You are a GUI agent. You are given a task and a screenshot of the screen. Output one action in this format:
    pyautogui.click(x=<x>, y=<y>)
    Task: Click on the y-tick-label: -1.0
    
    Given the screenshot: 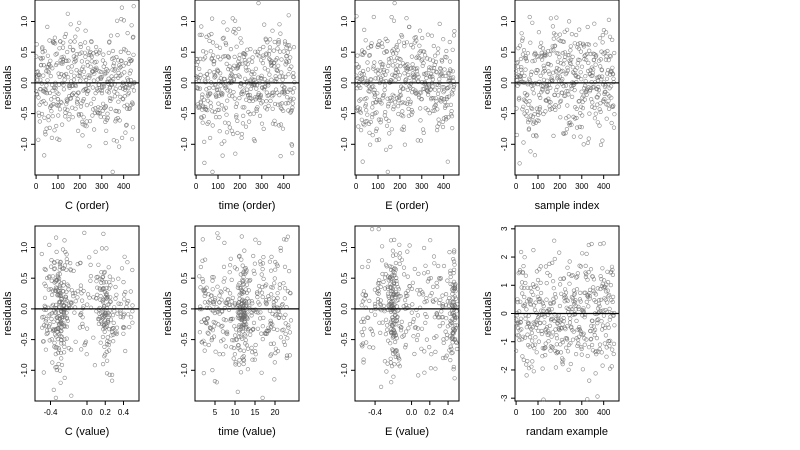 What is the action you would take?
    pyautogui.click(x=344, y=144)
    